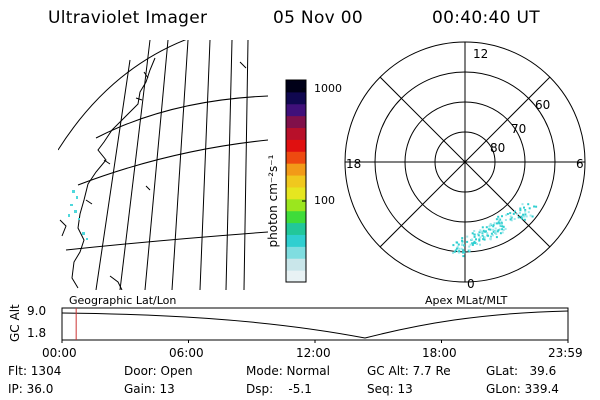  I want to click on parallel-line, so click(181, 117).